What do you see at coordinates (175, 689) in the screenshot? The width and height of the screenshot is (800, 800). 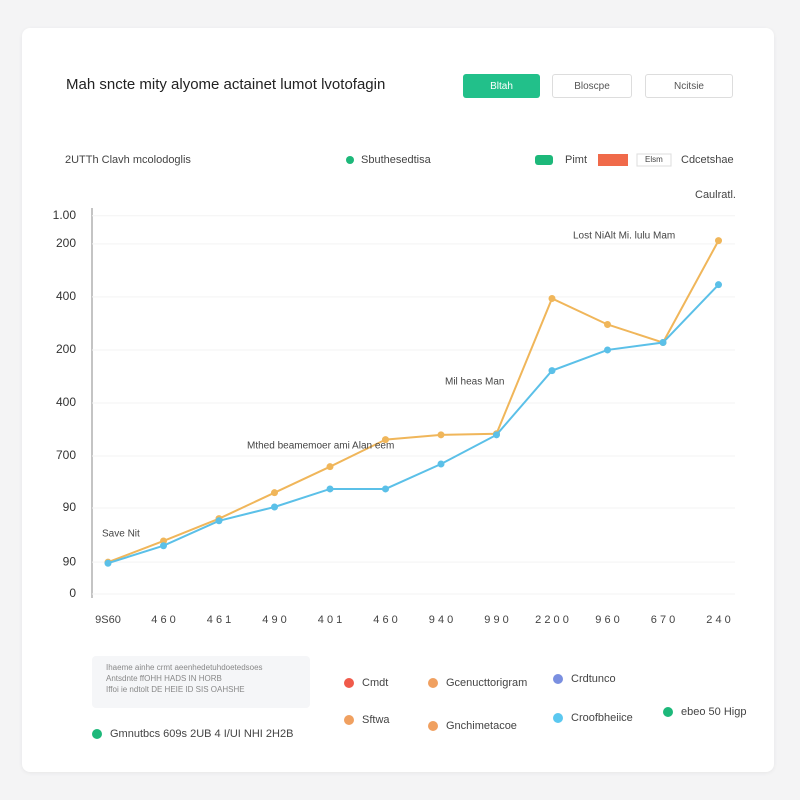 I see `note-line: Iffoi ie ndtolt DE HEIE ID SIS OAHSHE` at bounding box center [175, 689].